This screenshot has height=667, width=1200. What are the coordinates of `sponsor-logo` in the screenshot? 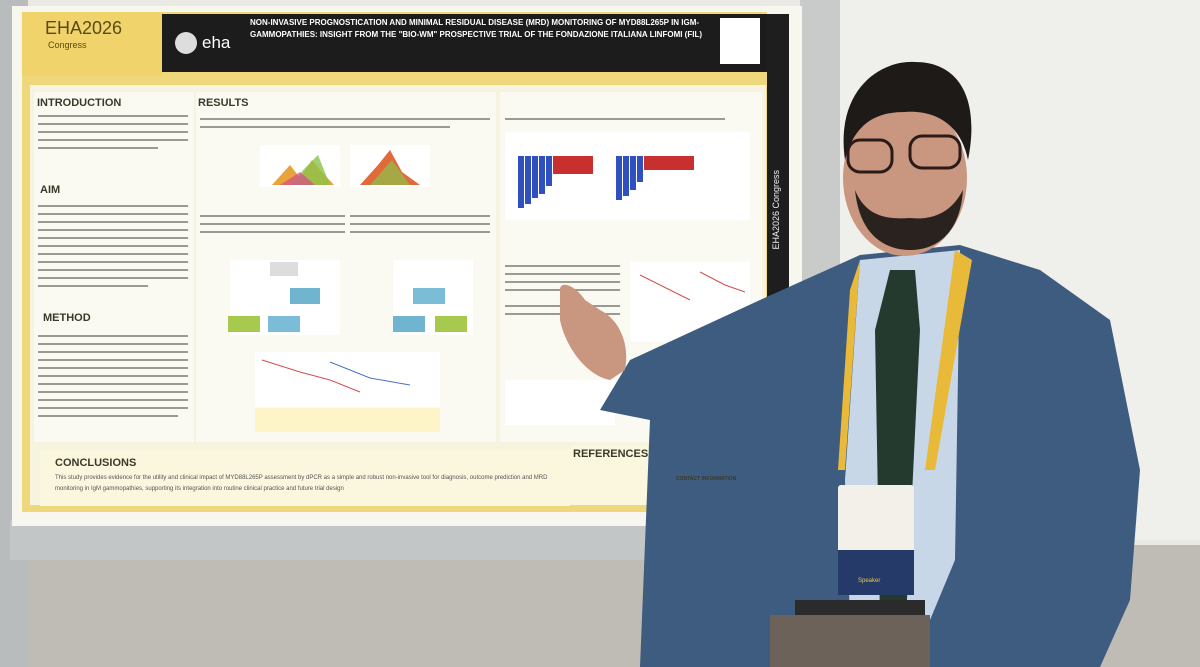 It's located at (740, 41).